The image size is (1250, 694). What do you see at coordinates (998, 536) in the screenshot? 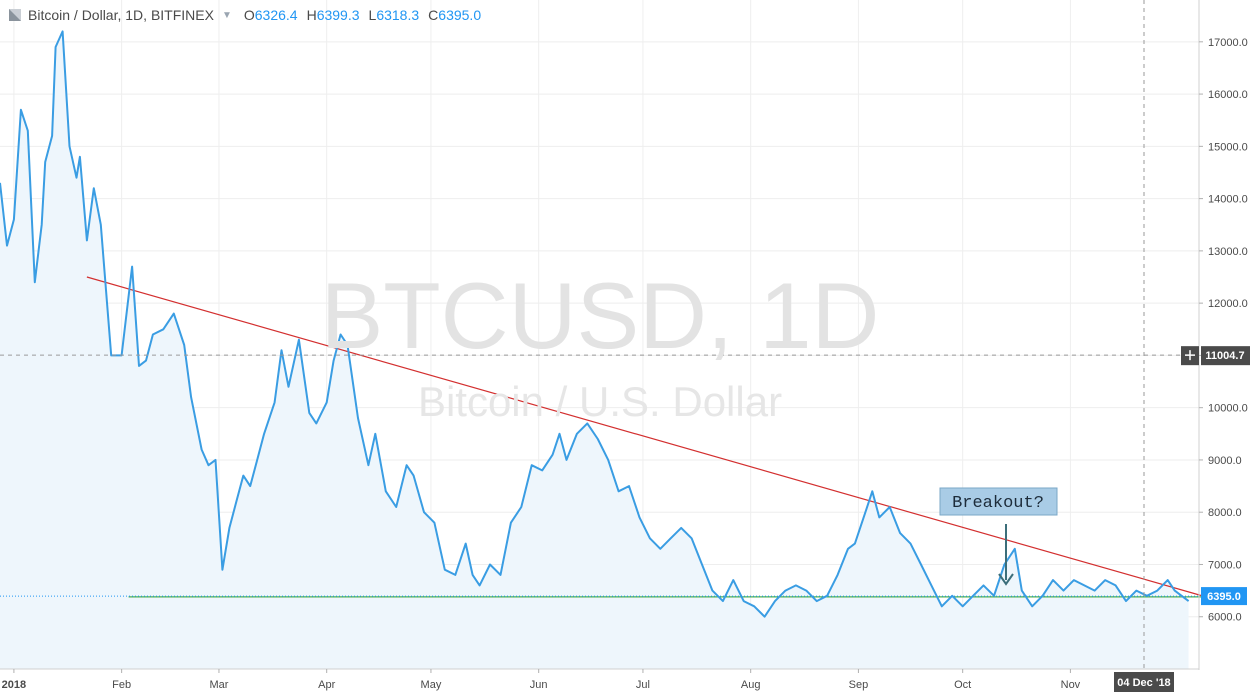
I see `breakout-annotation: Breakout?` at bounding box center [998, 536].